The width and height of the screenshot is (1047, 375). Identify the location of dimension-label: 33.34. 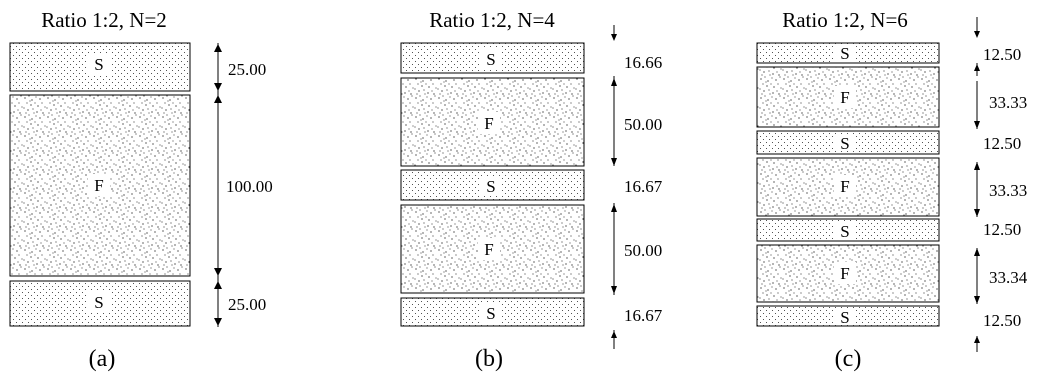
(1008, 277).